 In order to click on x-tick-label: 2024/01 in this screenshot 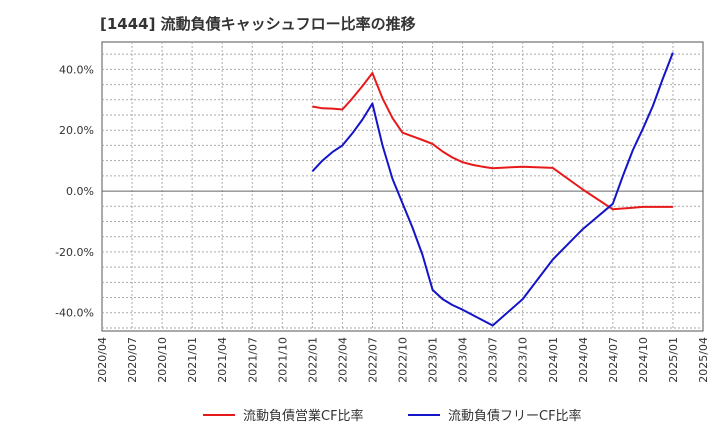, I will do `click(553, 360)`.